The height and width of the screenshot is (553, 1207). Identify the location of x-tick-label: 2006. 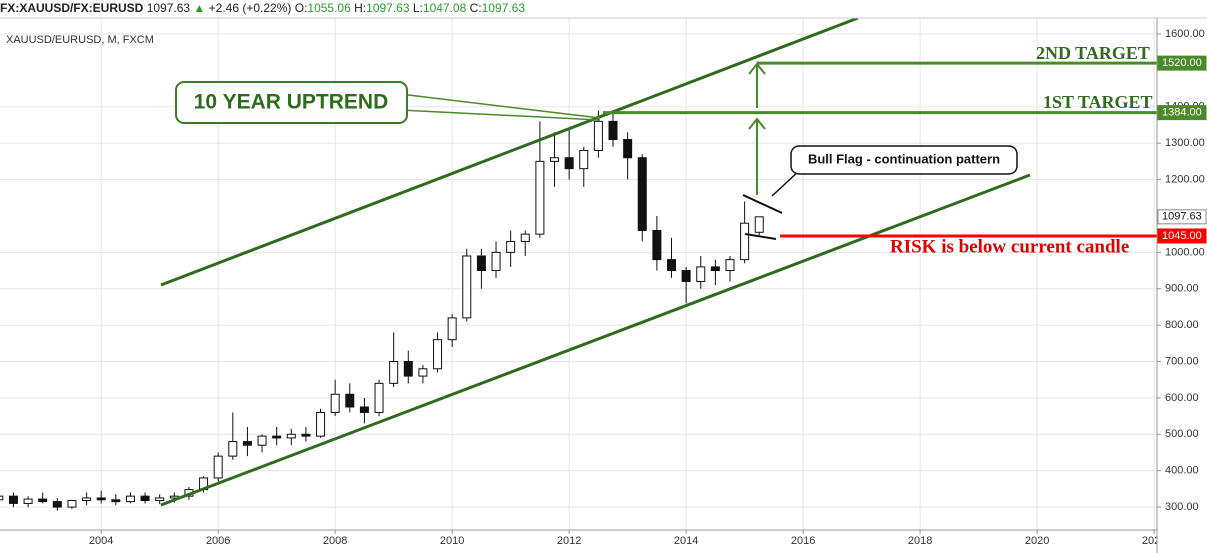
(218, 541).